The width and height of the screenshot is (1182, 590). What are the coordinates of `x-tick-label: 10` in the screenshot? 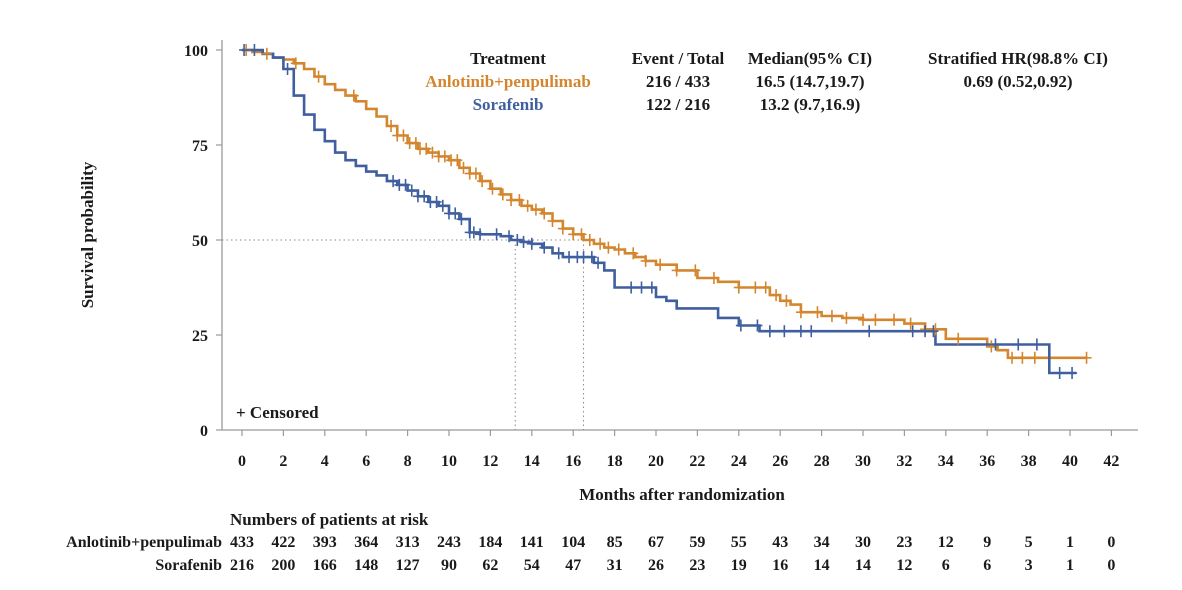 It's located at (449, 461).